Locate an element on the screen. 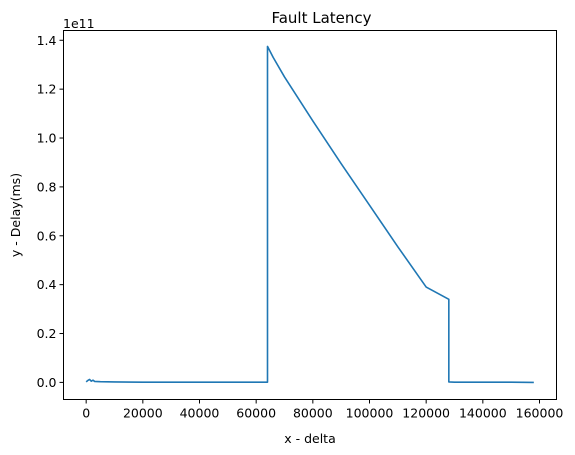  y-tick-label: 0.4 is located at coordinates (47, 284).